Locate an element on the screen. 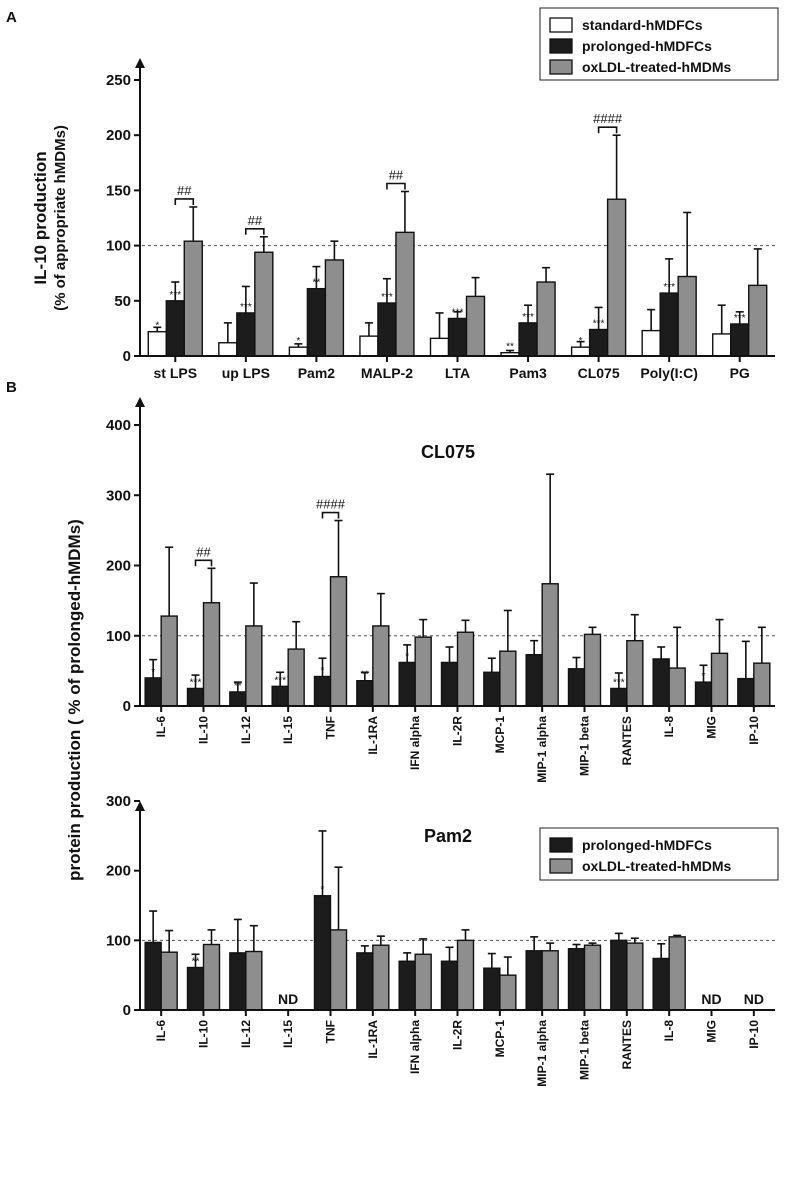 The image size is (785, 1185). b-bottom-bar-oxldl-treated-hmdms-ifn-alpha is located at coordinates (423, 982).